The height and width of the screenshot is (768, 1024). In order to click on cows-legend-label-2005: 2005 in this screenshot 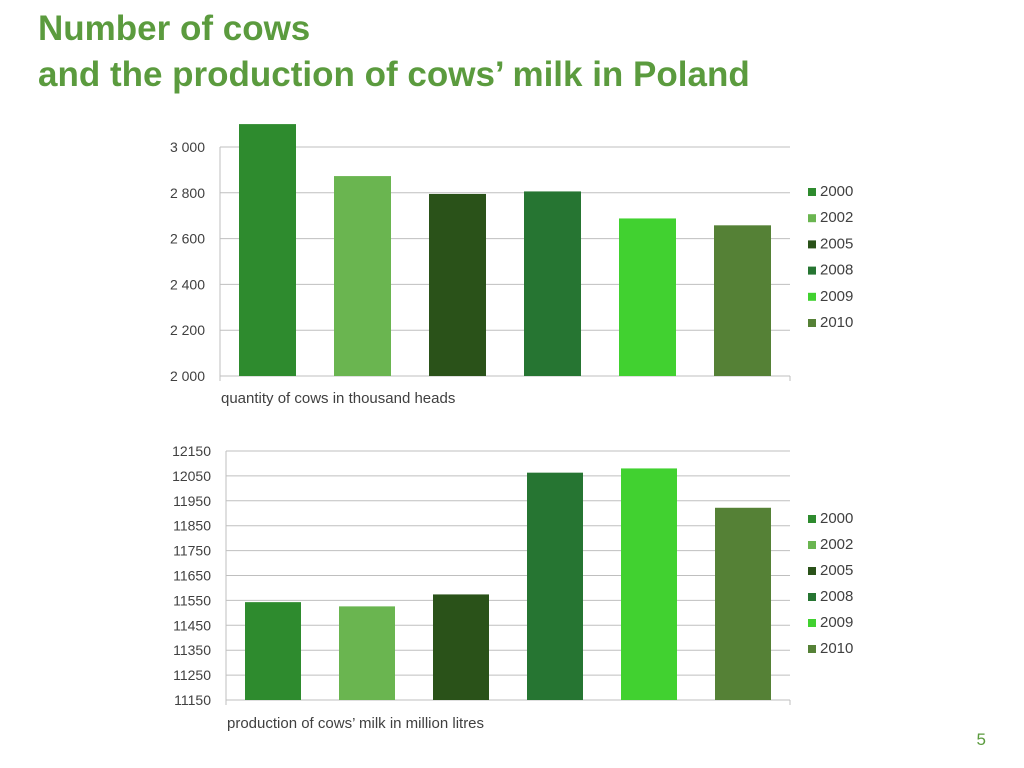, I will do `click(836, 243)`.